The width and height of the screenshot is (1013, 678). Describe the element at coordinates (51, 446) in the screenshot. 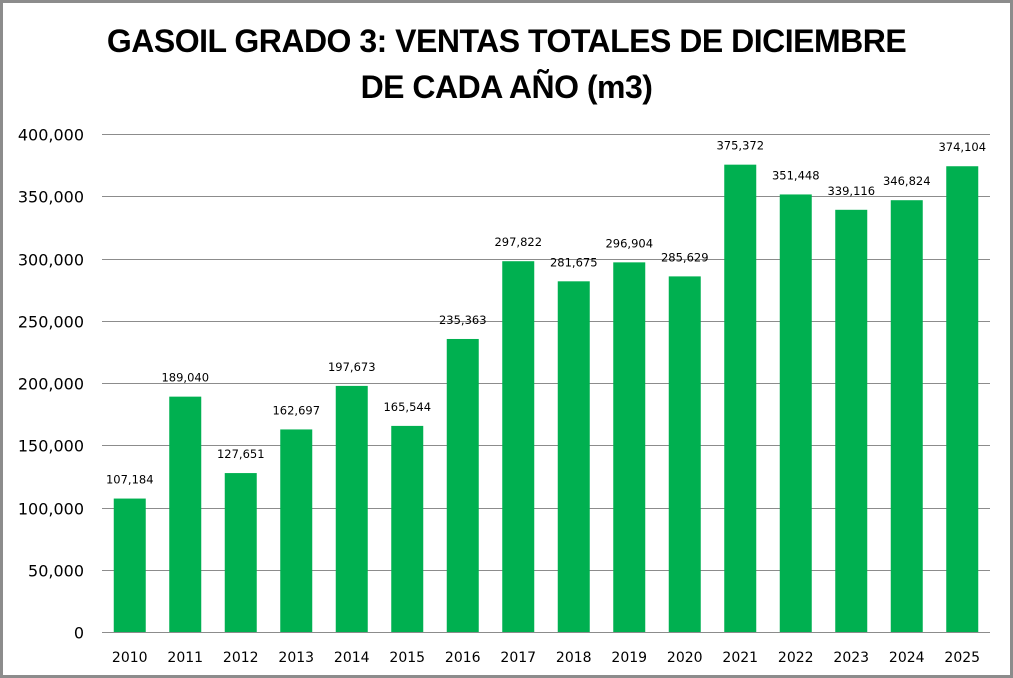

I see `y-tick-label: 150,000` at that location.